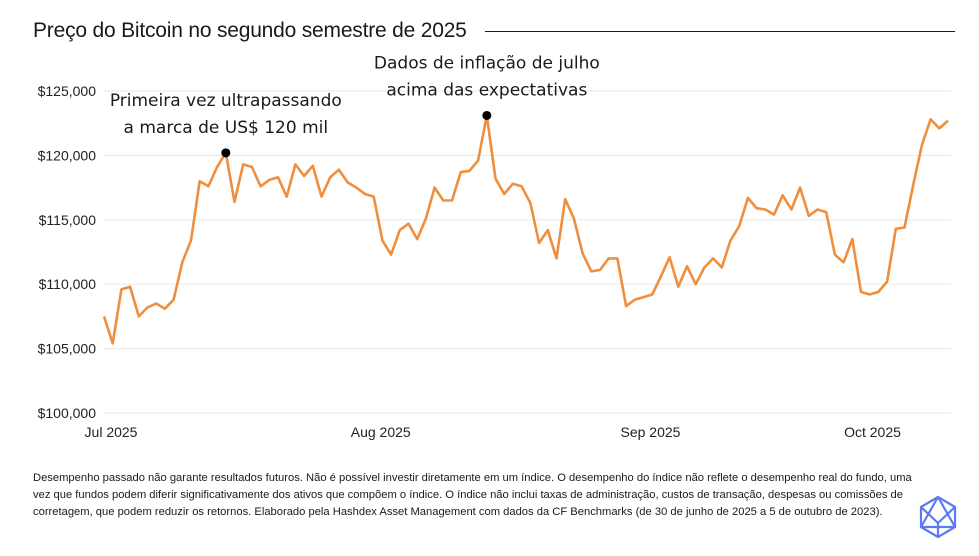  What do you see at coordinates (68, 284) in the screenshot?
I see `y-tick-label: $110,000` at bounding box center [68, 284].